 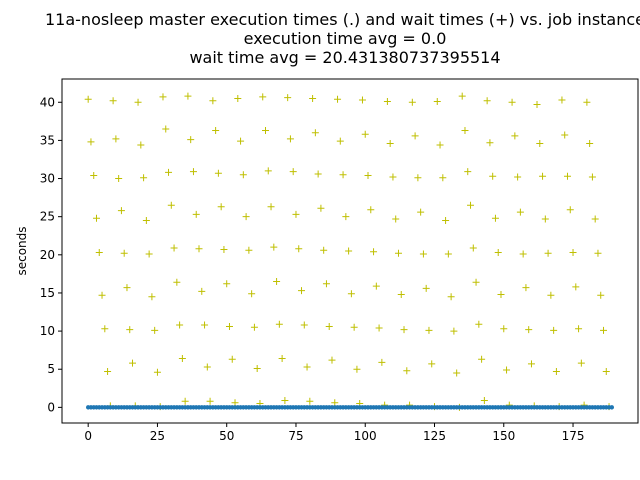 What do you see at coordinates (226, 436) in the screenshot?
I see `x-tick-label: 50` at bounding box center [226, 436].